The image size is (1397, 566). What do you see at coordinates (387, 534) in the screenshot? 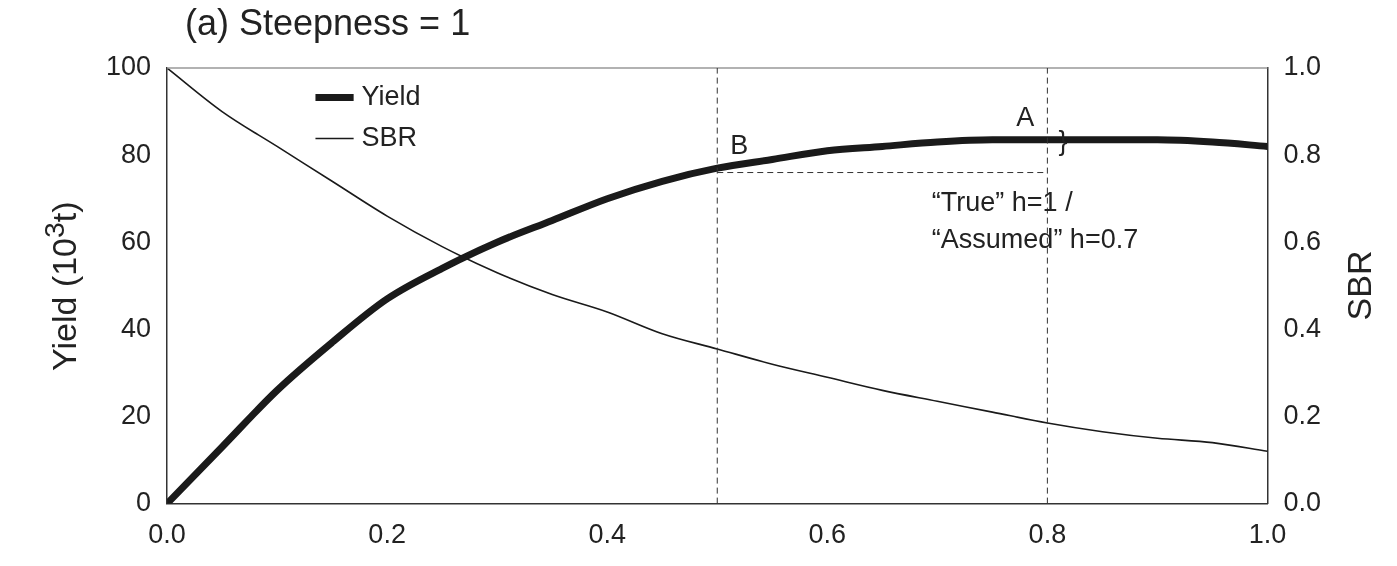
I see `x-tick-label: 0.2` at bounding box center [387, 534].